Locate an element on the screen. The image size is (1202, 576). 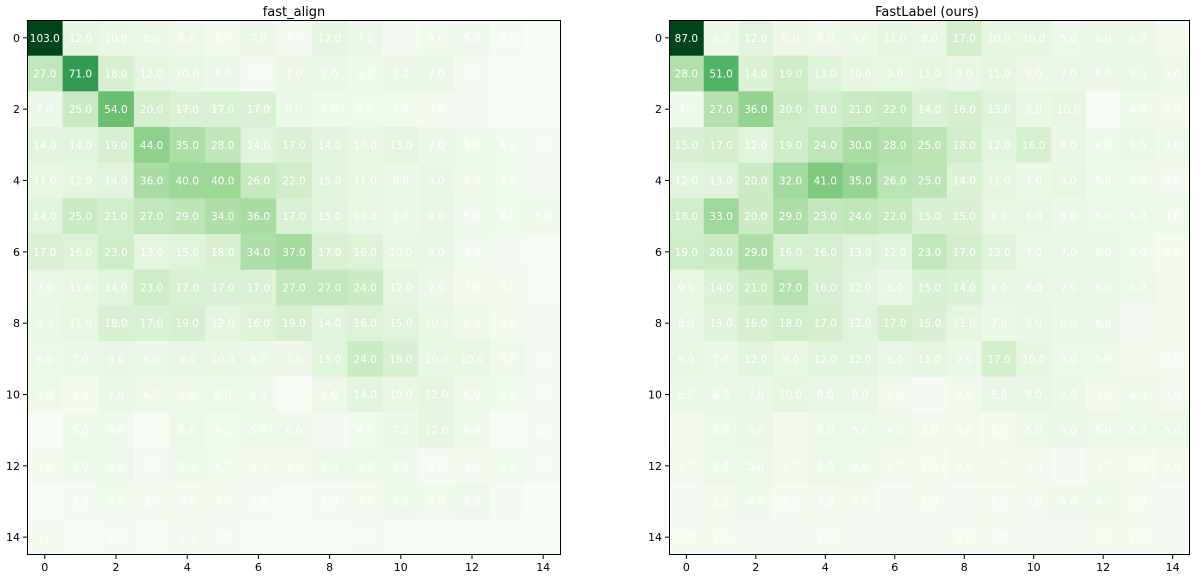
y-tick-label: 10 is located at coordinates (13, 395).